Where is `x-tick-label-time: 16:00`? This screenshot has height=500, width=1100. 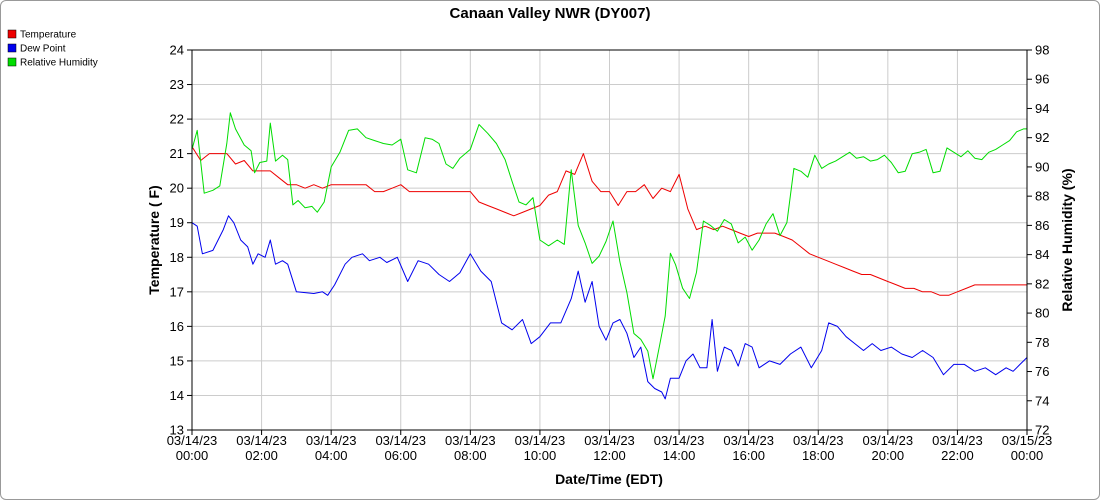 x-tick-label-time: 16:00 is located at coordinates (748, 455).